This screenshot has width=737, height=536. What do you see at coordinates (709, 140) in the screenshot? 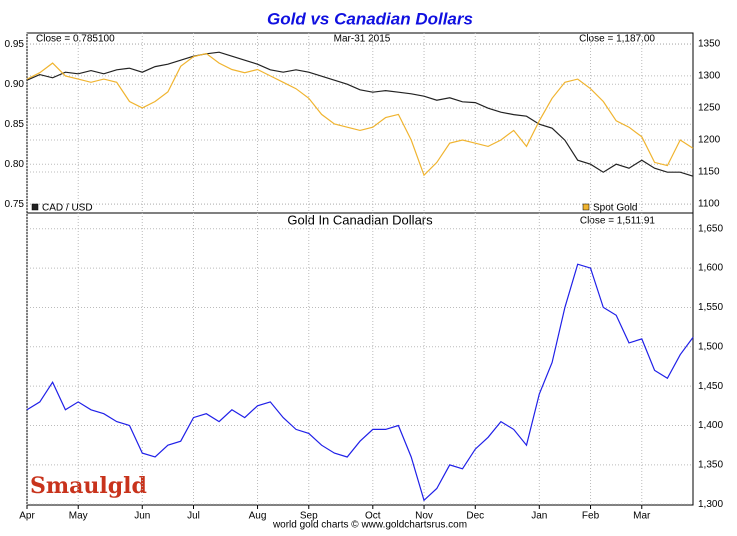
I see `y2-tick-label: 1200` at bounding box center [709, 140].